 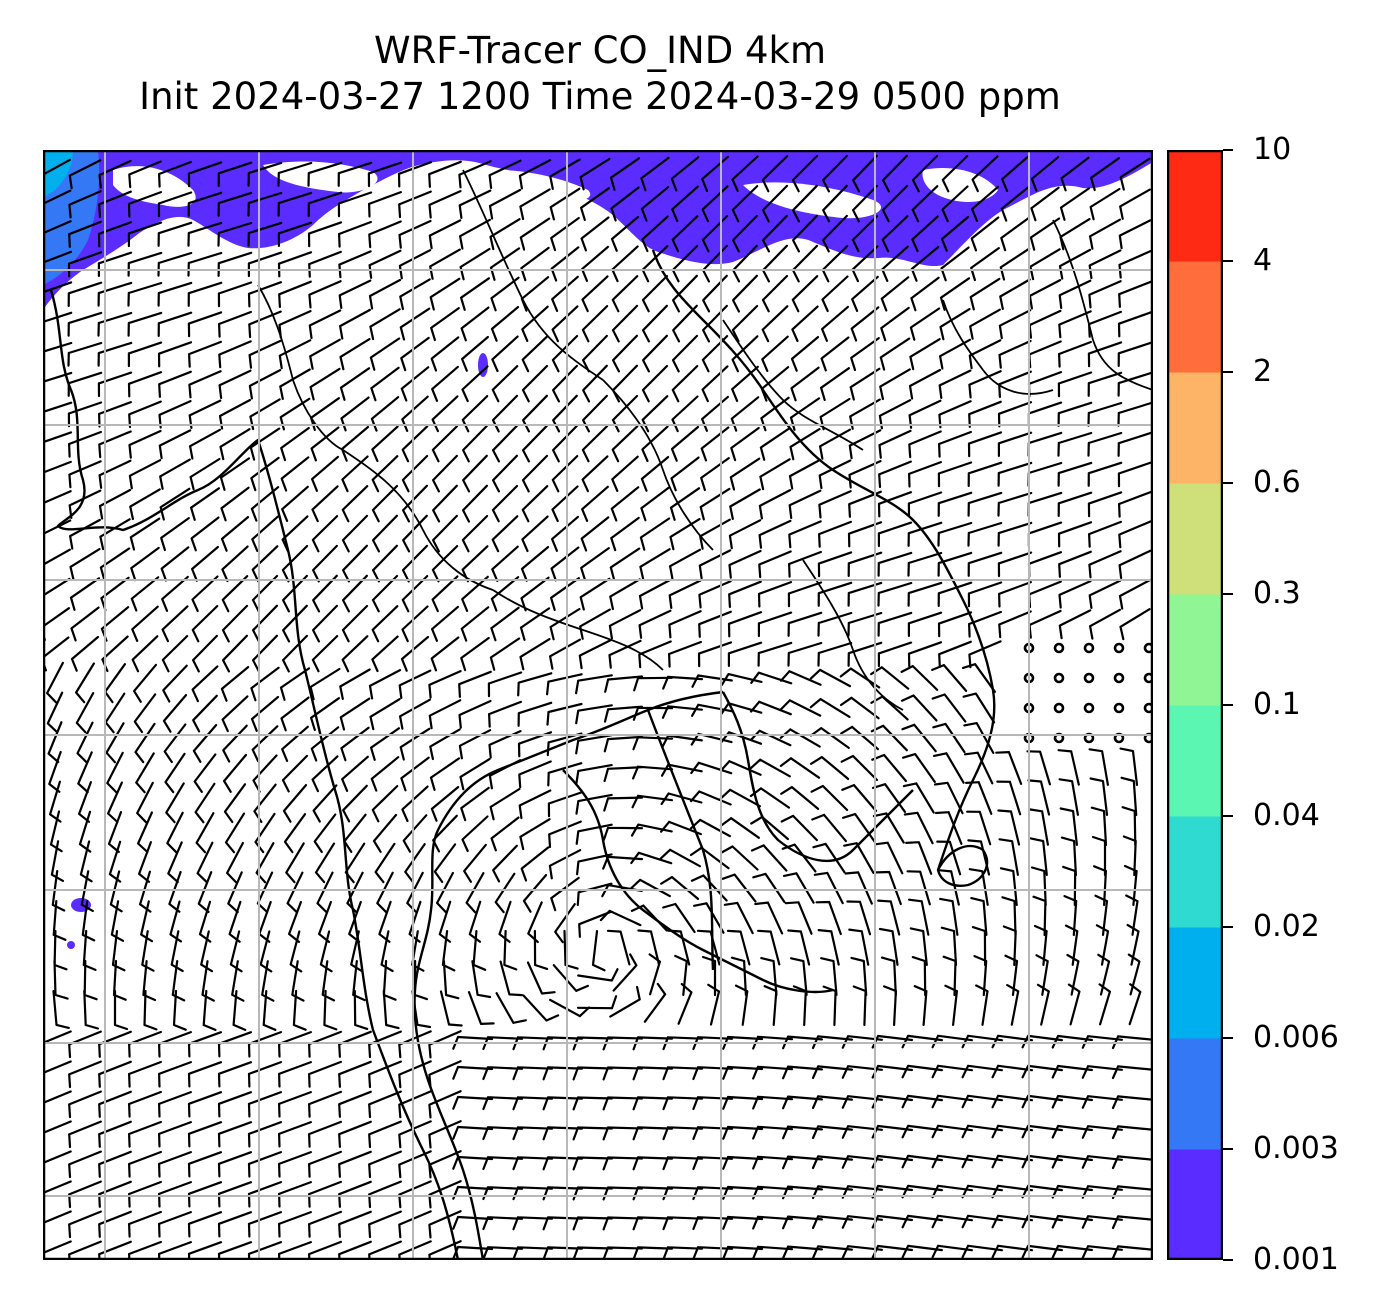 I want to click on colorbar-tick-label: 2, so click(x=1263, y=371).